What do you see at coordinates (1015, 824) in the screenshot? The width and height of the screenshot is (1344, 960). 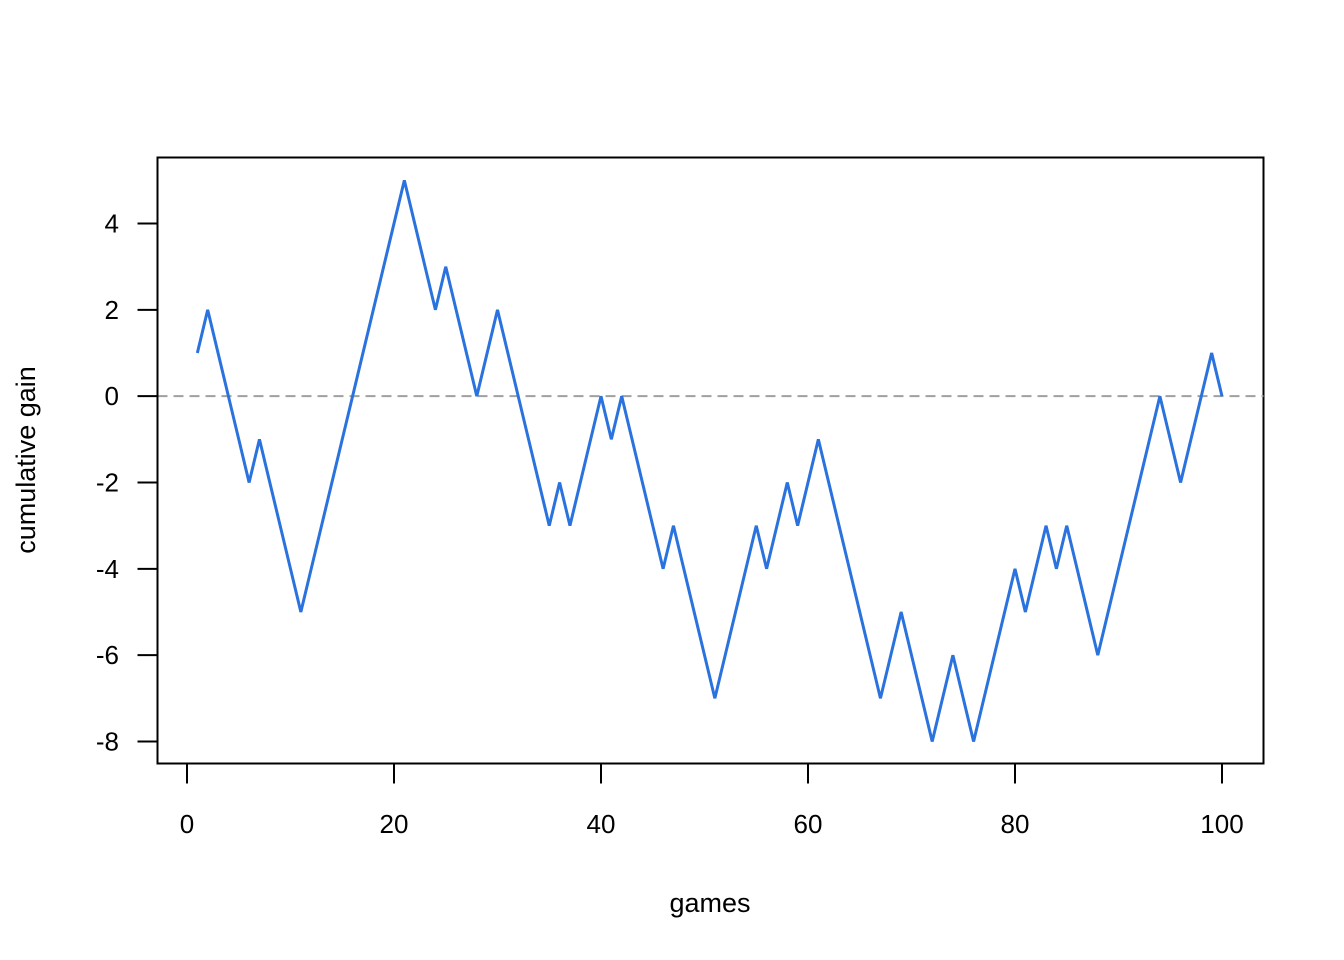 I see `x-tick-label: 80` at bounding box center [1015, 824].